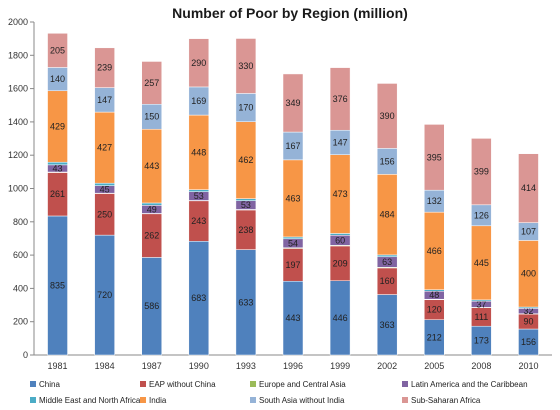 The image size is (560, 410). I want to click on legend-item: Middle East and North Africa, so click(85, 400).